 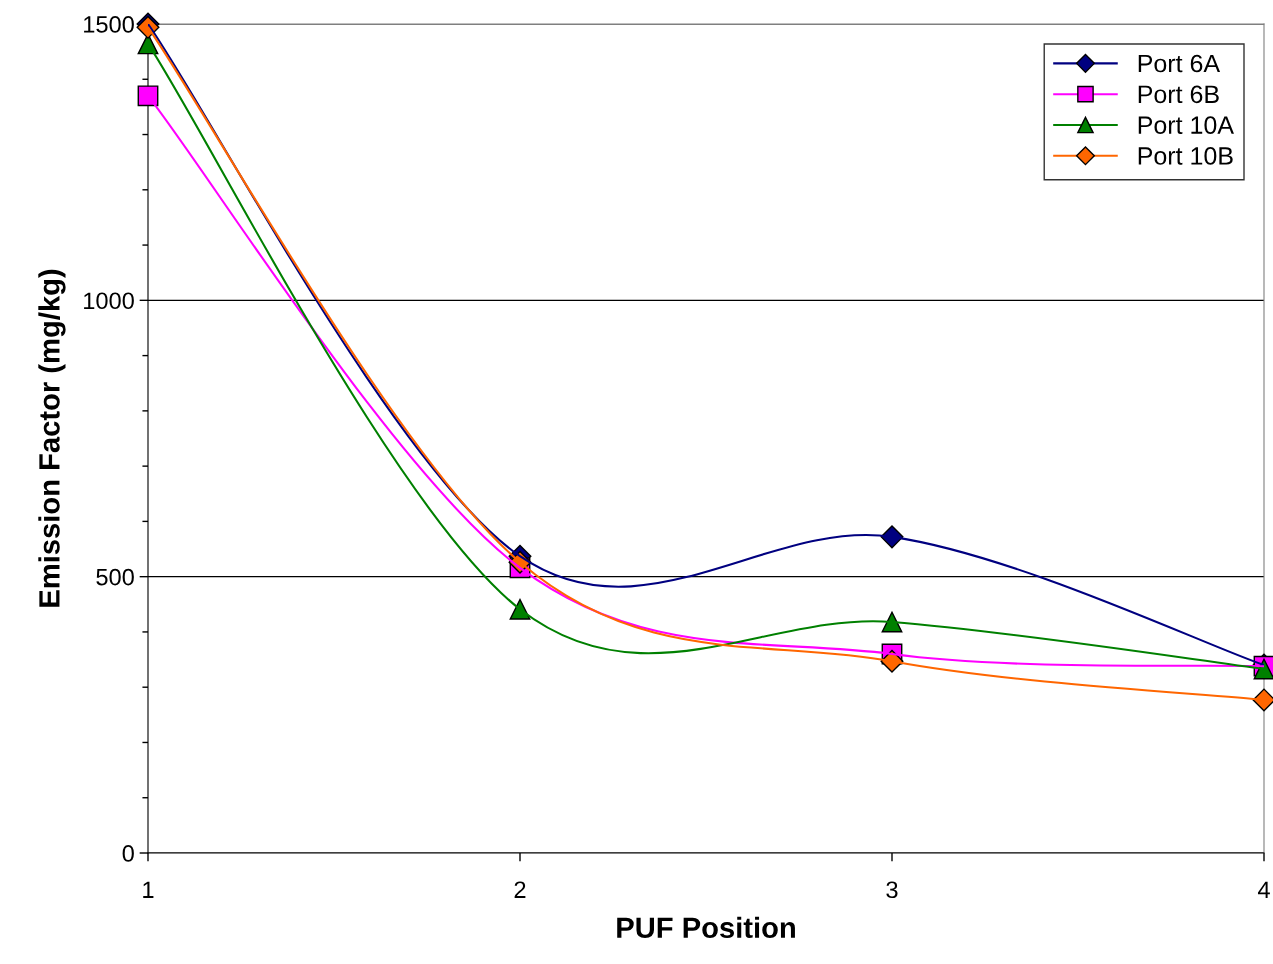 What do you see at coordinates (1186, 125) in the screenshot?
I see `legend-label: Port 10A` at bounding box center [1186, 125].